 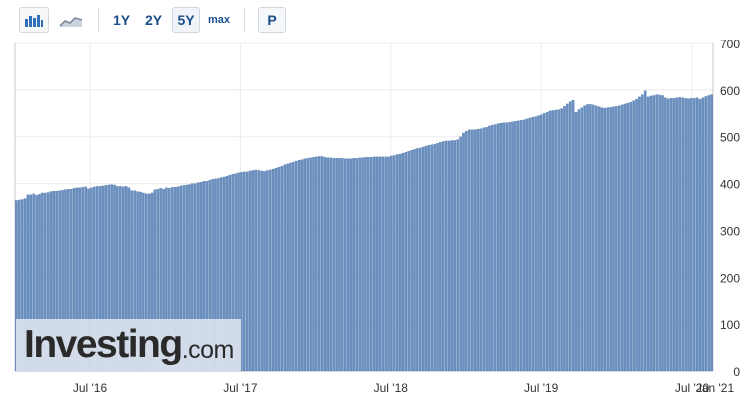 What do you see at coordinates (122, 20) in the screenshot?
I see `range-1y-button: 1Y` at bounding box center [122, 20].